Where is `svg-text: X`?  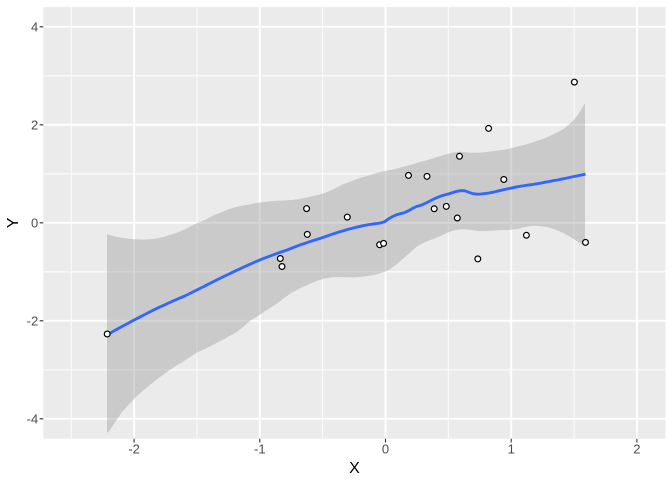
svg-text: X is located at coordinates (354, 468).